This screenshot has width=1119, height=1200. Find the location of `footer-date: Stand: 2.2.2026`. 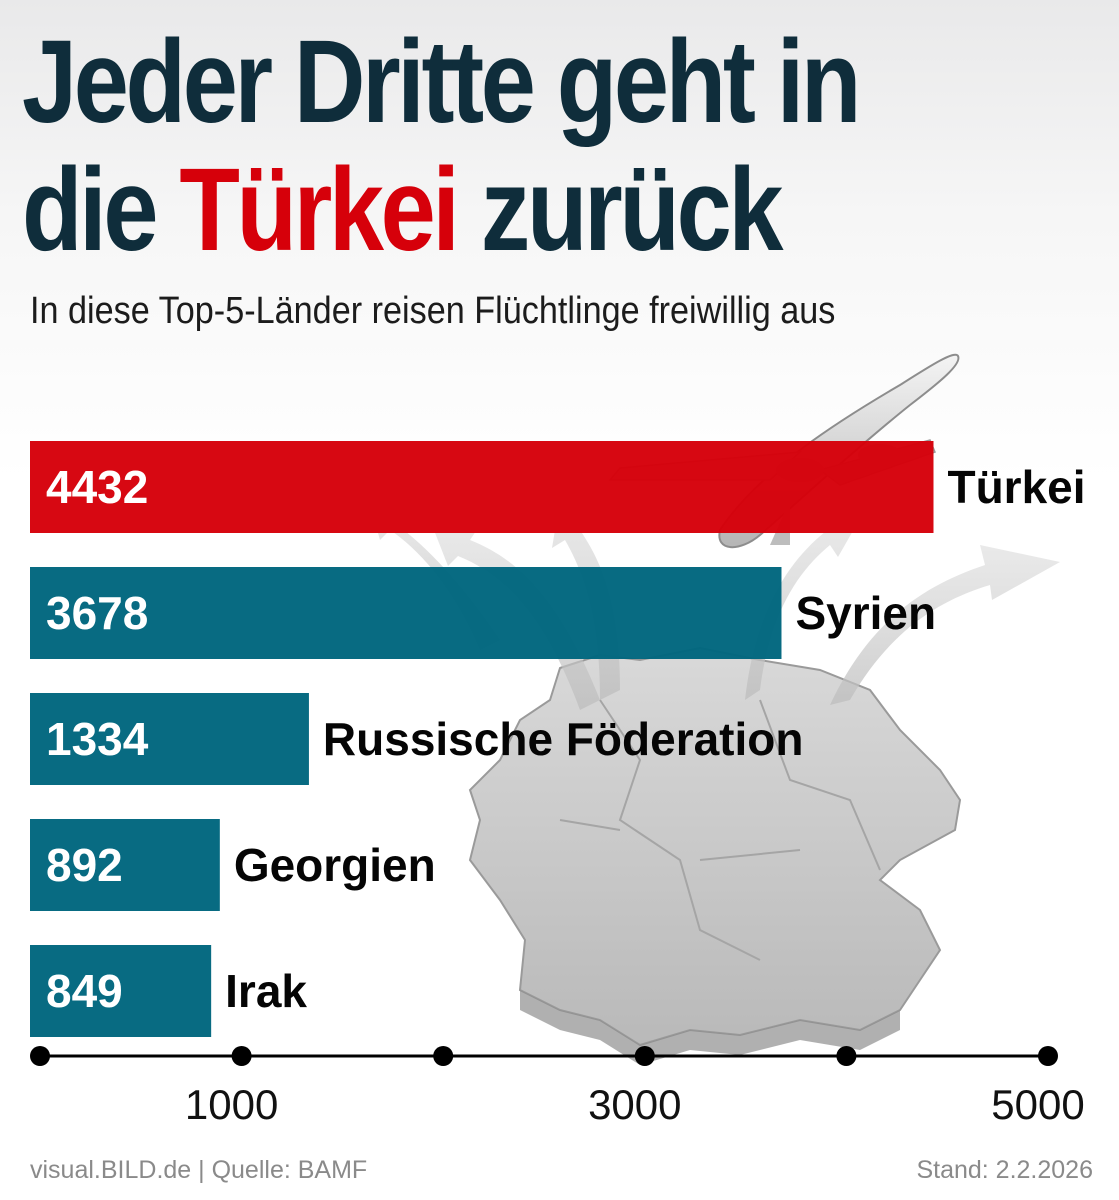

footer-date: Stand: 2.2.2026 is located at coordinates (1004, 1170).